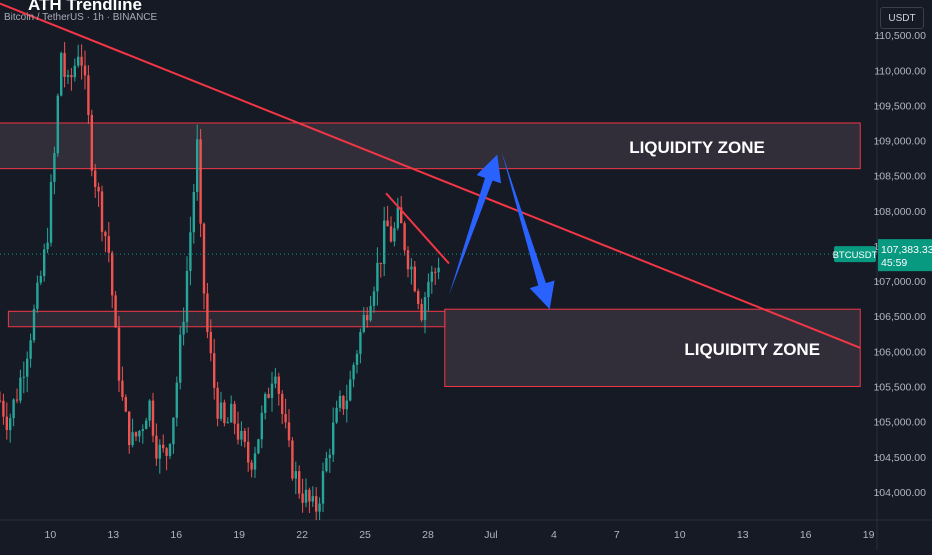  Describe the element at coordinates (902, 18) in the screenshot. I see `currency-button: USDT` at that location.